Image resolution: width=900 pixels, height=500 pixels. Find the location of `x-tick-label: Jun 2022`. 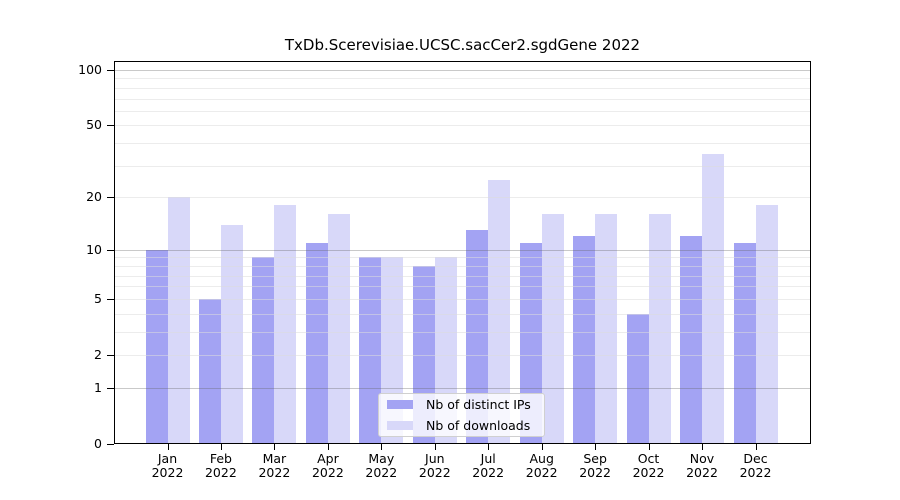

x-tick-label: Jun 2022 is located at coordinates (435, 466).